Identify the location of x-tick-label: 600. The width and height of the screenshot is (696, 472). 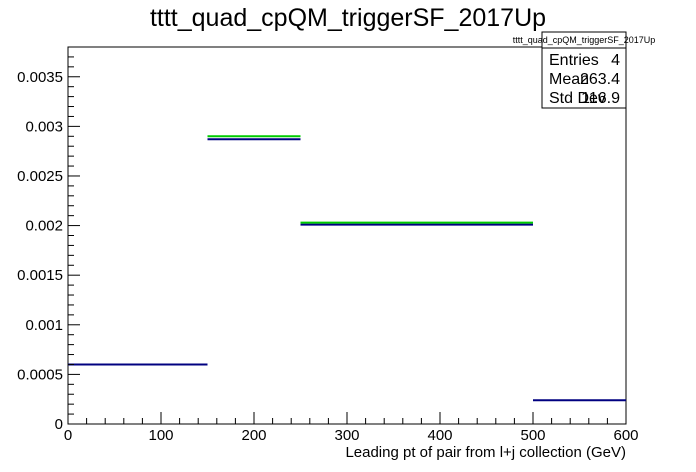
(625, 435).